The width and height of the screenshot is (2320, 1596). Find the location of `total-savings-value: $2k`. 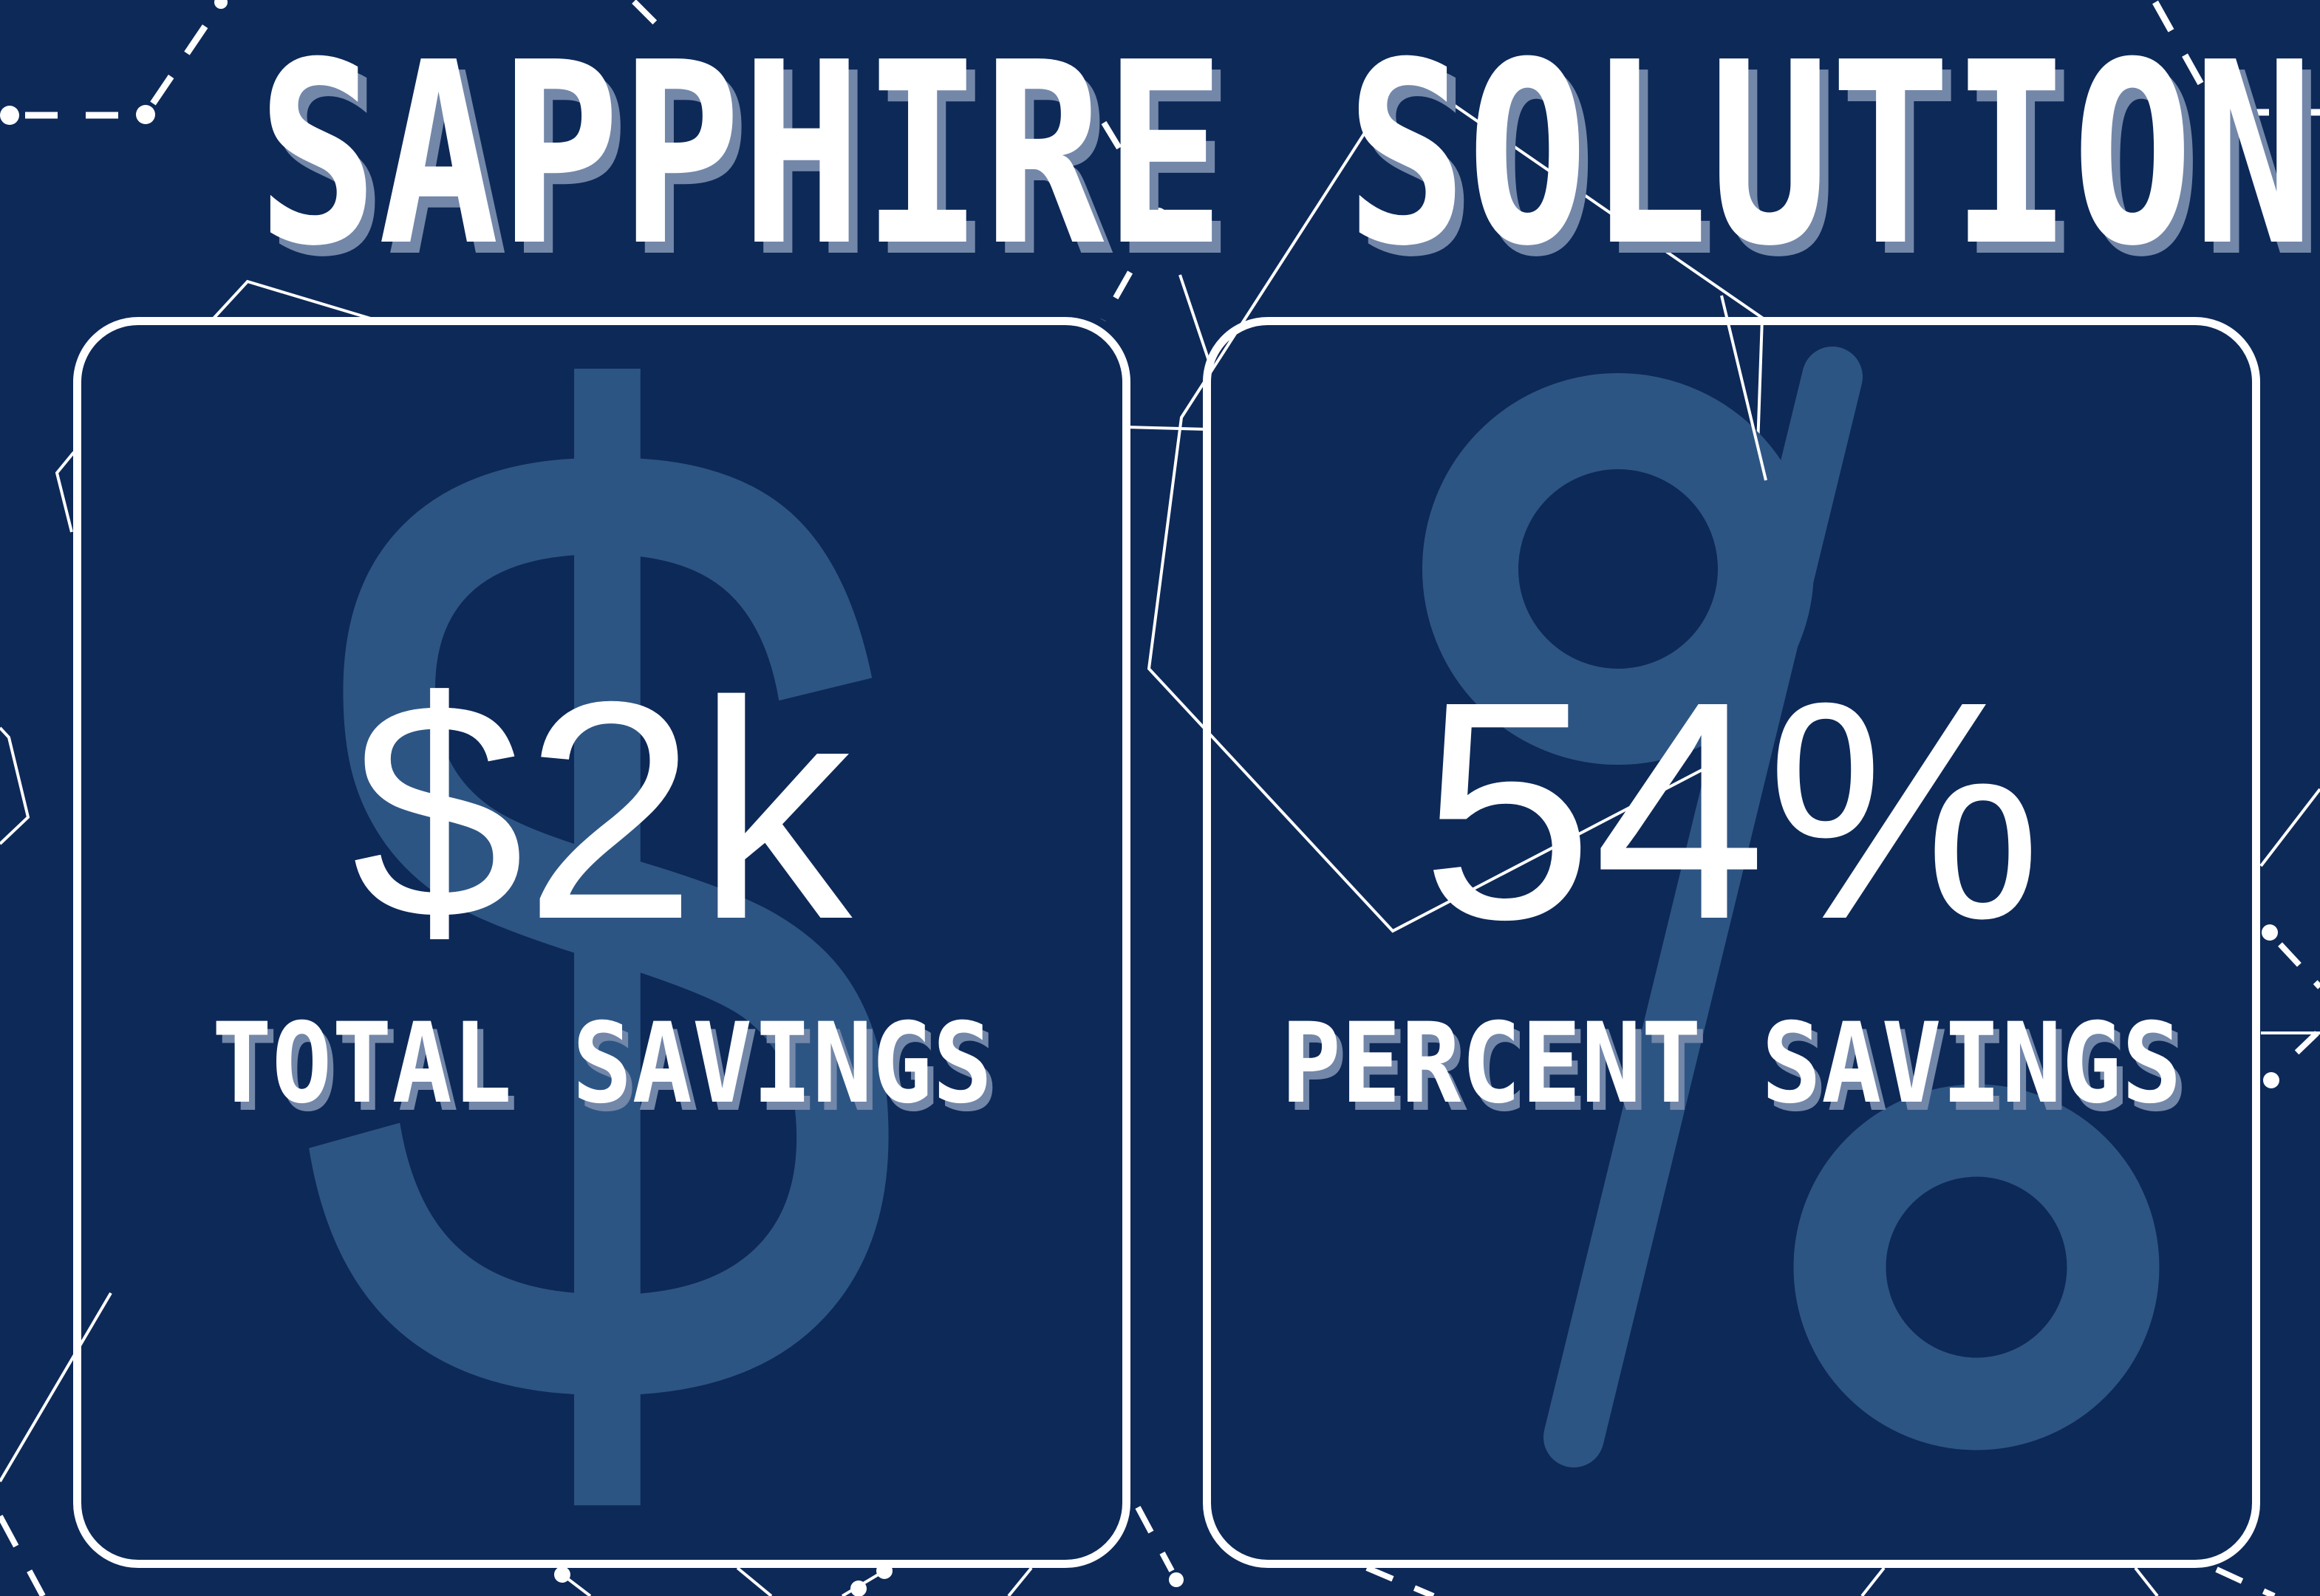

total-savings-value: $2k is located at coordinates (602, 811).